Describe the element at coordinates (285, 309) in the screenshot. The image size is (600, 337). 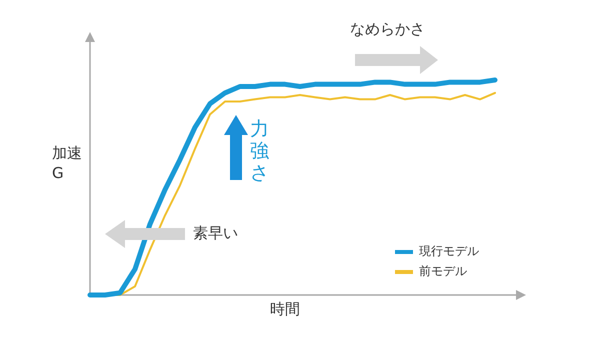
I see `x-axis-title: 時間` at that location.